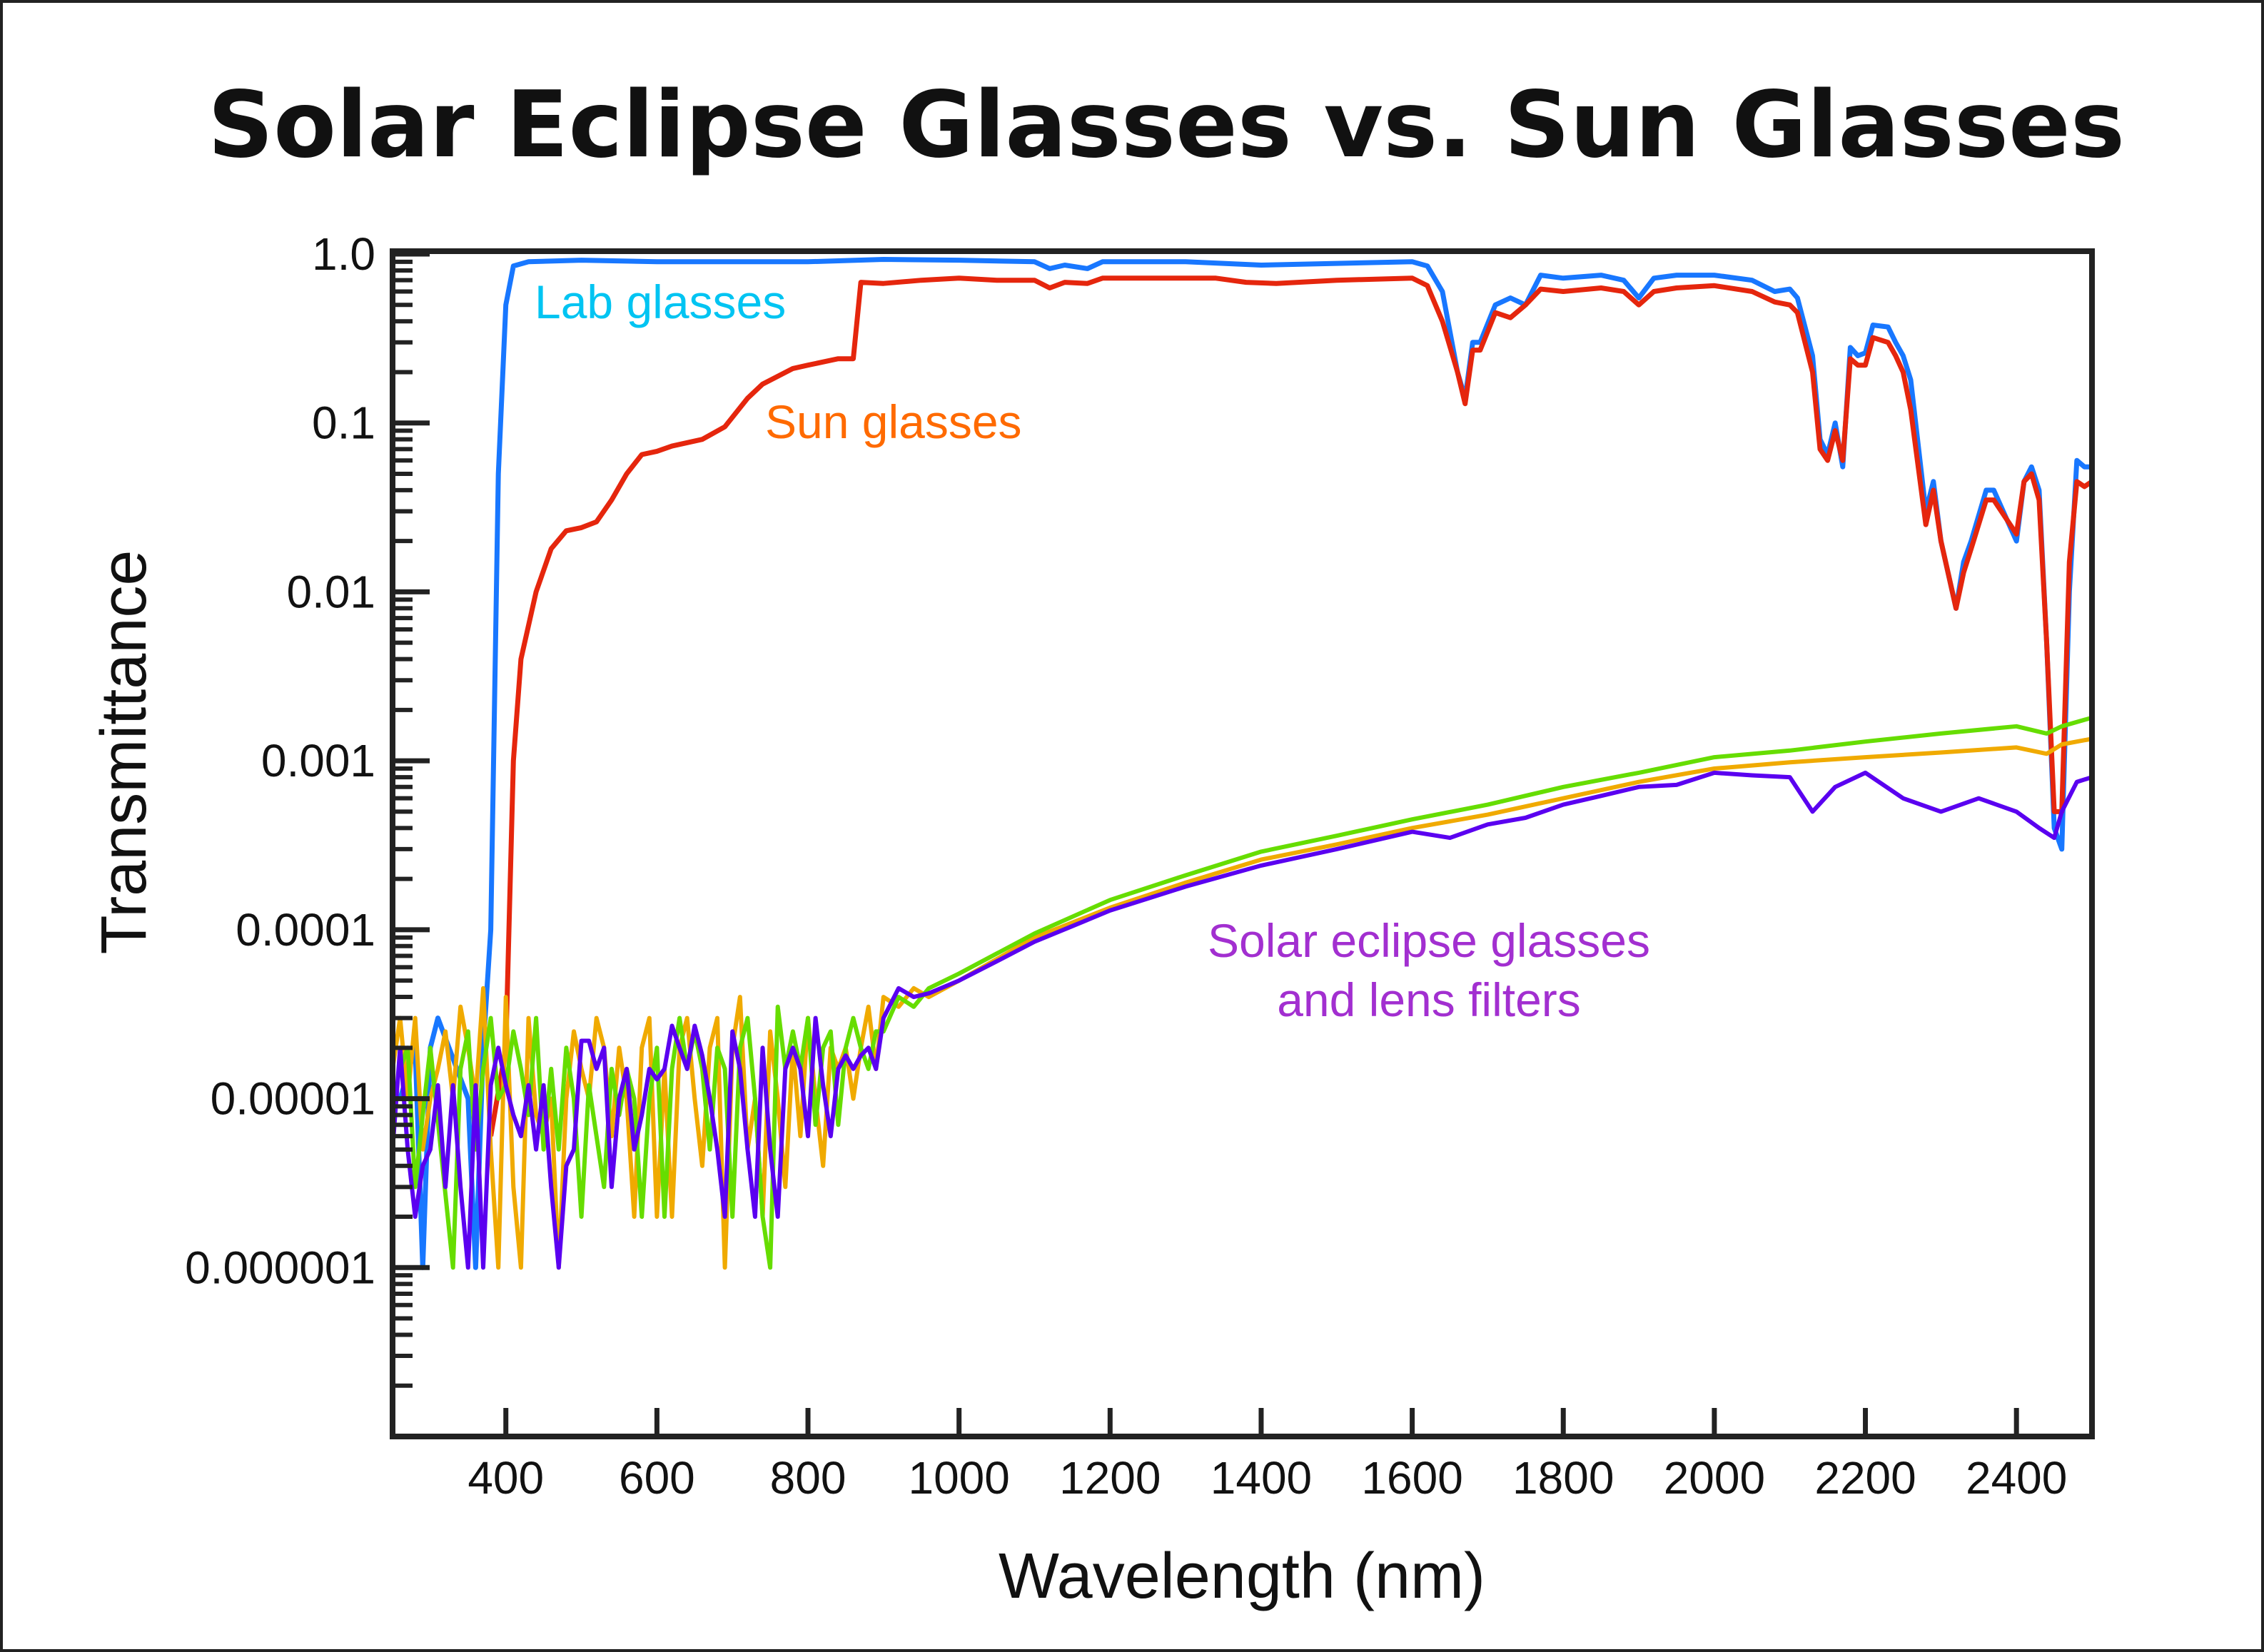 This screenshot has height=1652, width=2264. What do you see at coordinates (318, 760) in the screenshot?
I see `y-tick-label: 0.001` at bounding box center [318, 760].